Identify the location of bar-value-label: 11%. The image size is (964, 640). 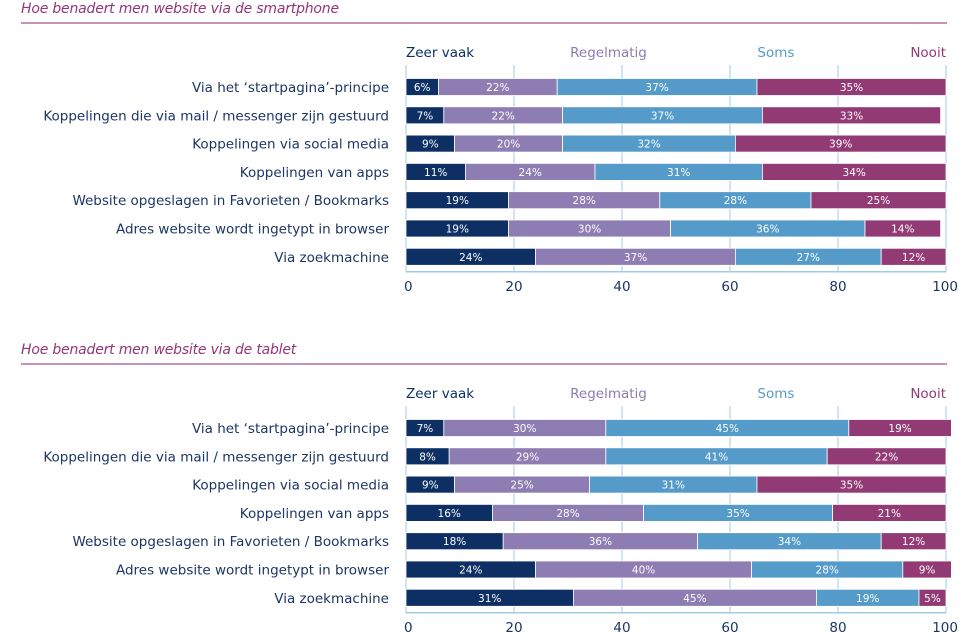
(435, 173).